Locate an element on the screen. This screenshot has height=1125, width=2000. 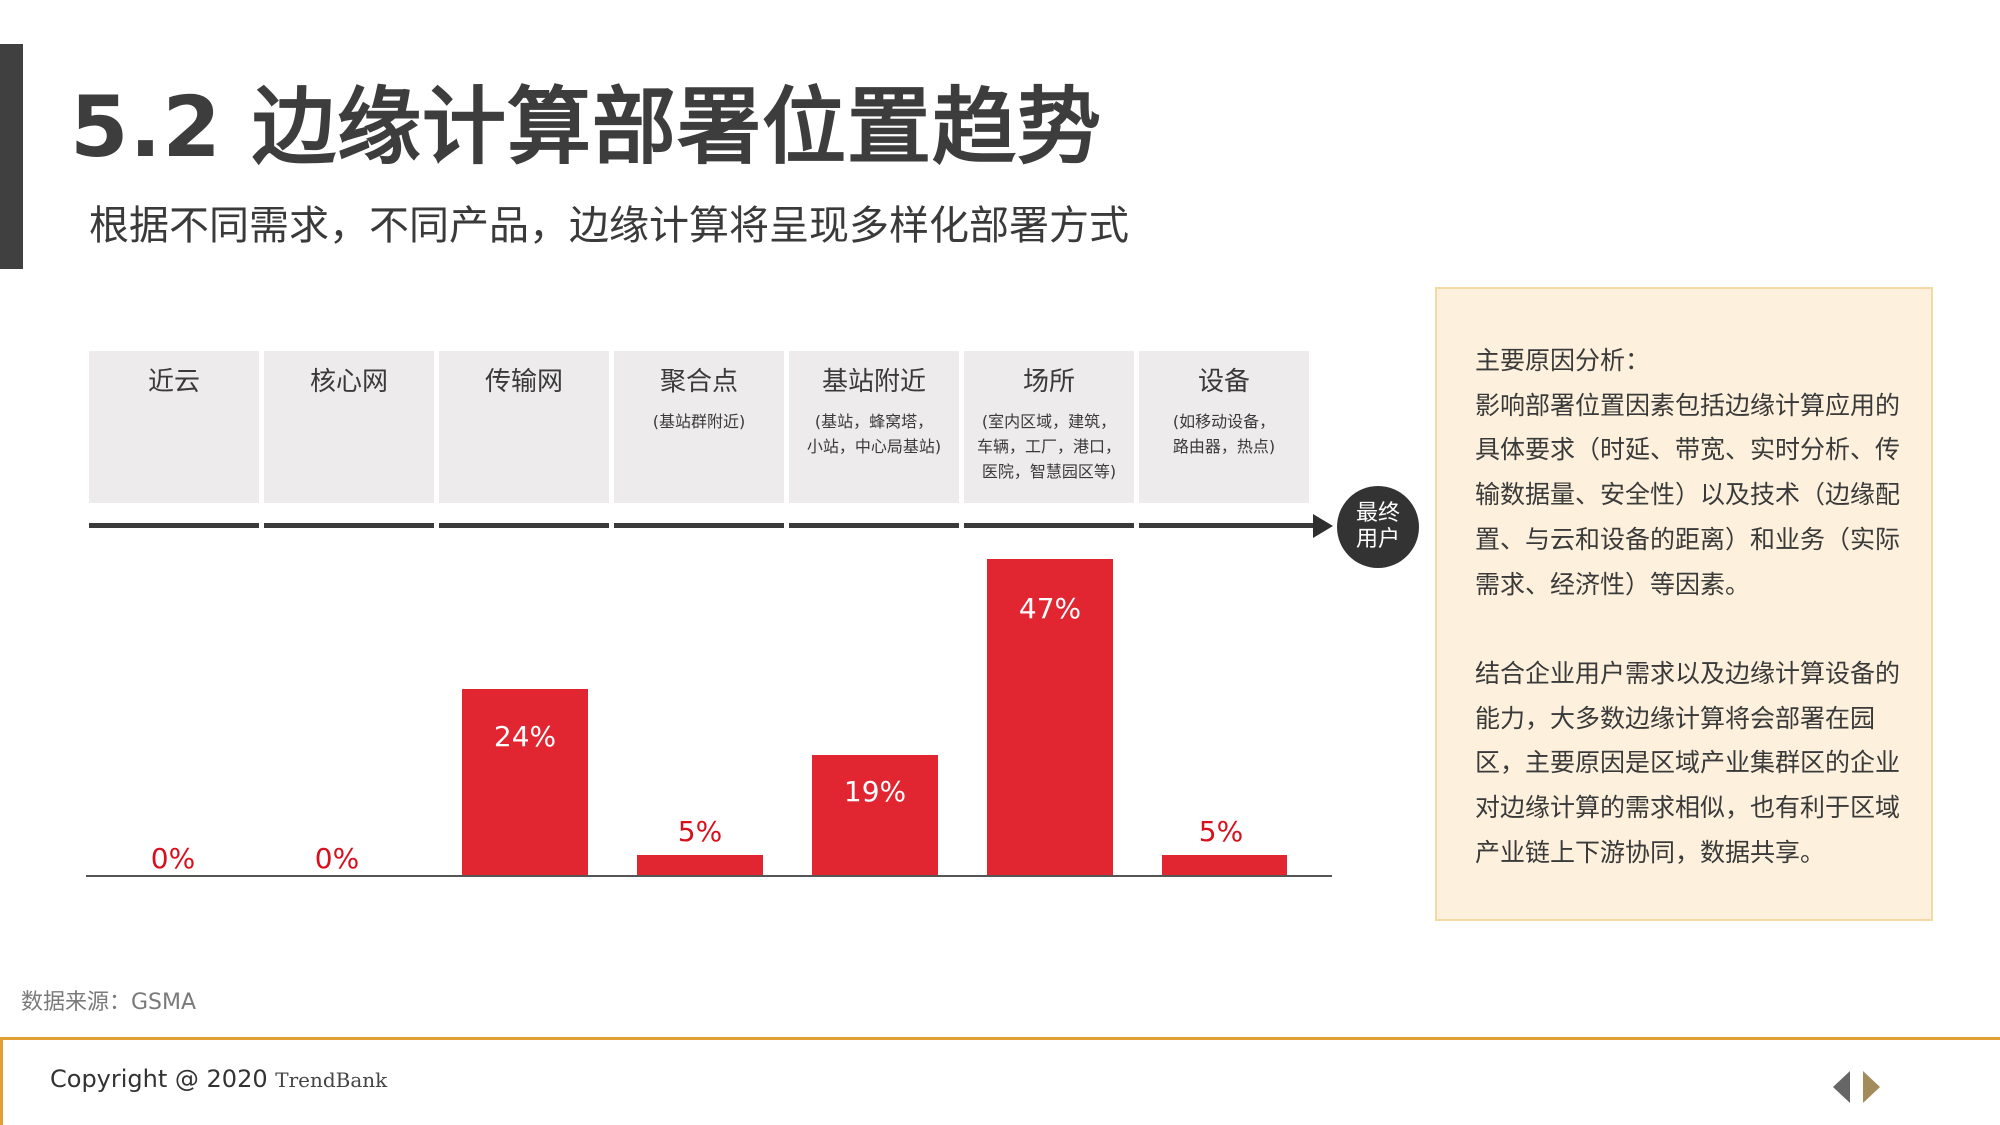
category-box-transport-network: 传输网 is located at coordinates (524, 427).